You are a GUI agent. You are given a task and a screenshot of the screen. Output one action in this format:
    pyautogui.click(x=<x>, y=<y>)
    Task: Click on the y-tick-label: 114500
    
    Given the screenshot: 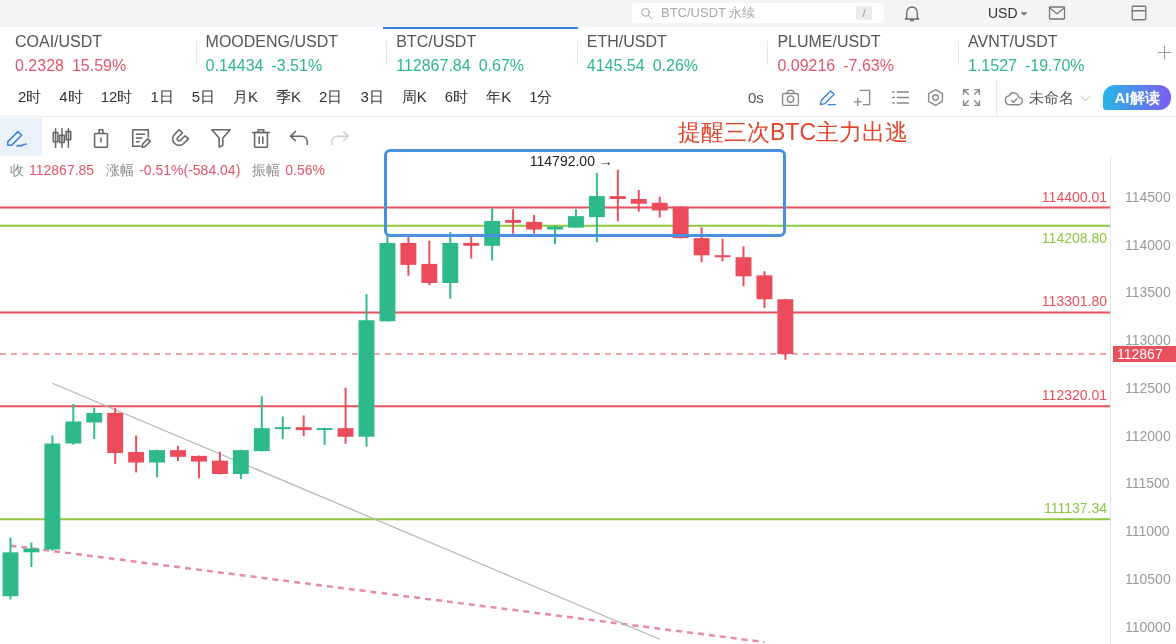 What is the action you would take?
    pyautogui.click(x=1148, y=196)
    